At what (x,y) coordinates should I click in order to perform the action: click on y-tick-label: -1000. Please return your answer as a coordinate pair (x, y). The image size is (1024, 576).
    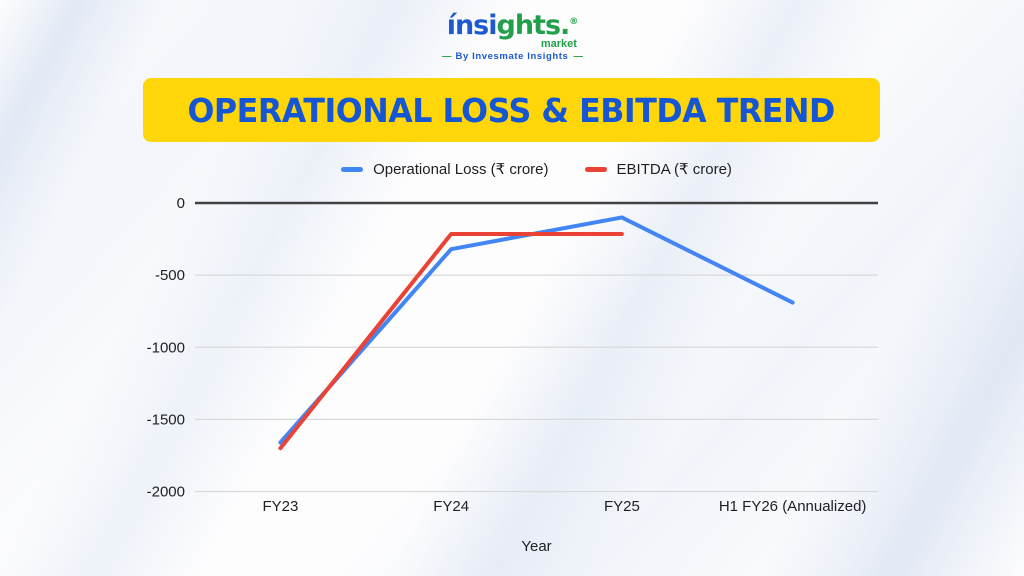
    Looking at the image, I should click on (166, 347).